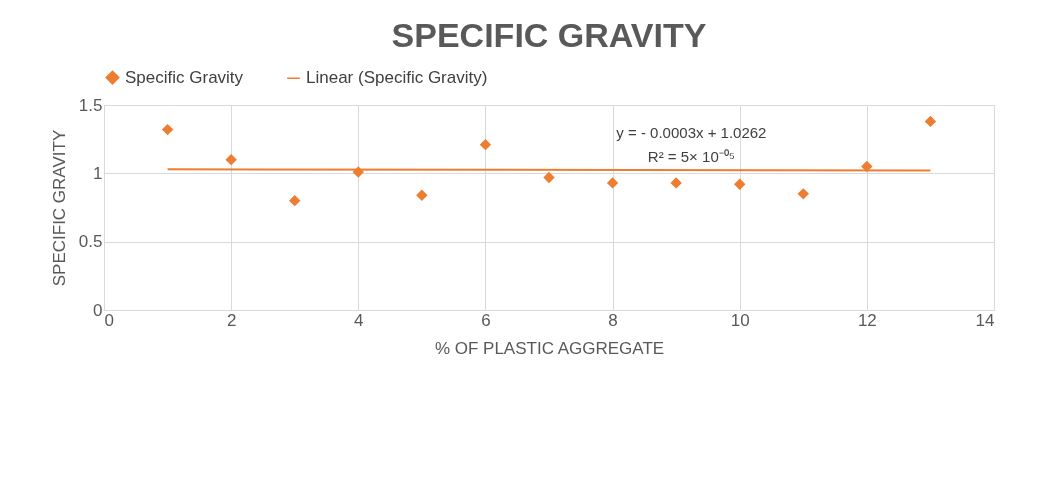 The width and height of the screenshot is (1049, 490). Describe the element at coordinates (486, 320) in the screenshot. I see `x-tick-label: 6` at that location.